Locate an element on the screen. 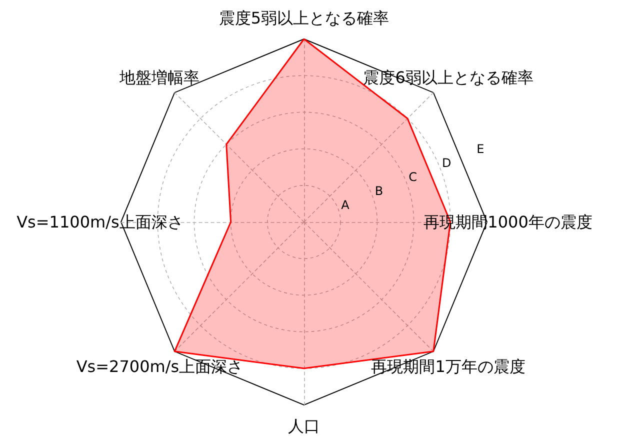 The width and height of the screenshot is (618, 446). spoke-label: 人口 is located at coordinates (304, 426).